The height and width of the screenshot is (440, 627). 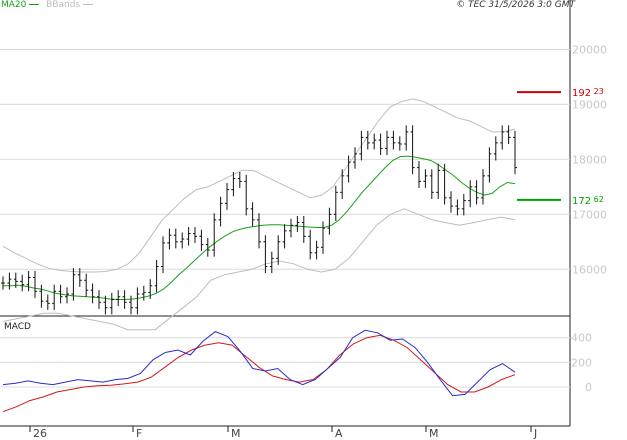 What do you see at coordinates (597, 199) in the screenshot?
I see `support-label-minor: 62` at bounding box center [597, 199].